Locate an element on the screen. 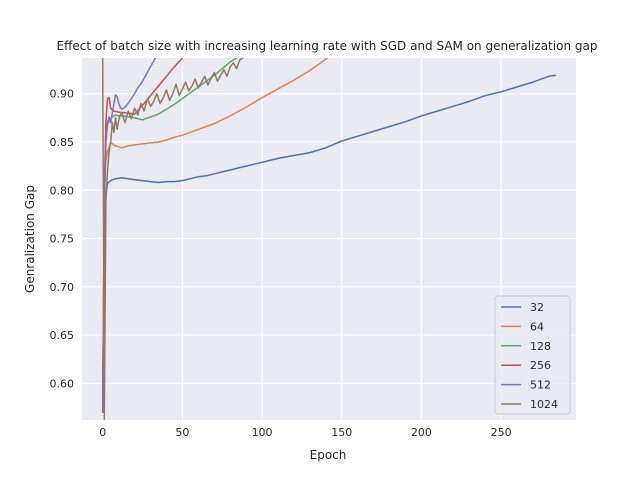 The width and height of the screenshot is (640, 480). y-tick-label: 0.60 is located at coordinates (62, 383).